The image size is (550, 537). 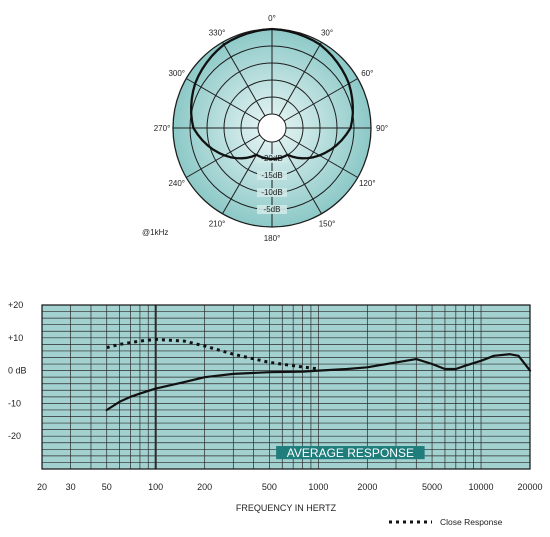 I want to click on angle-label: 0°, so click(x=272, y=18).